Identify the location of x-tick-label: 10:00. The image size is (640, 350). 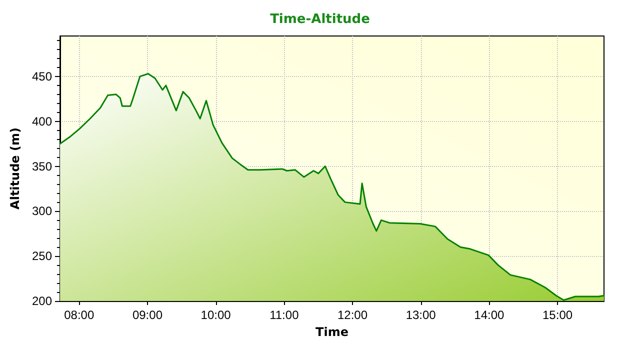
(216, 315).